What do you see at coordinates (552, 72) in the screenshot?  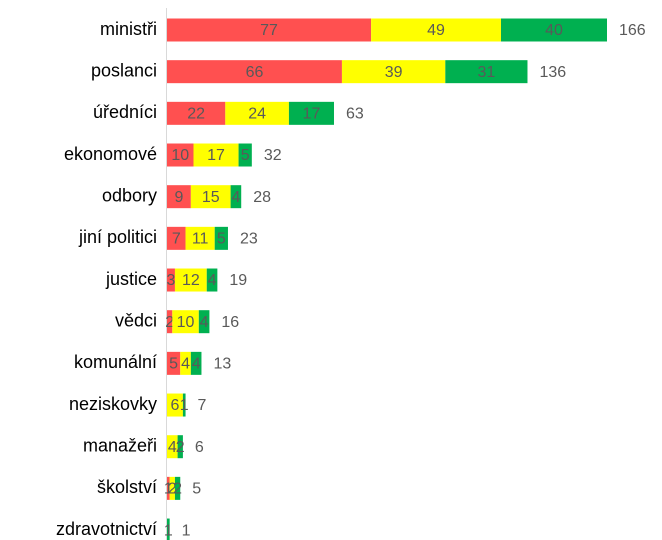 I see `total-label: 136` at bounding box center [552, 72].